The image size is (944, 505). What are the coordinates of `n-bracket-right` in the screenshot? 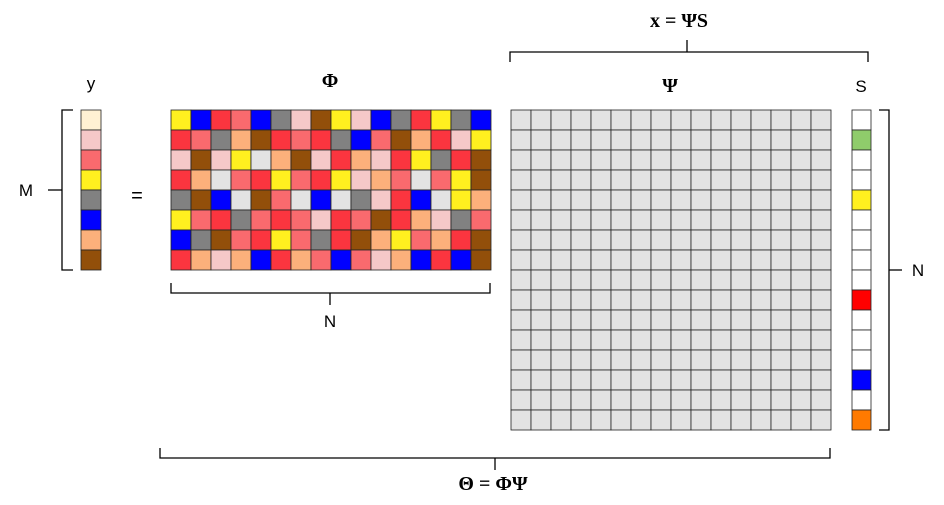 It's located at (884, 270).